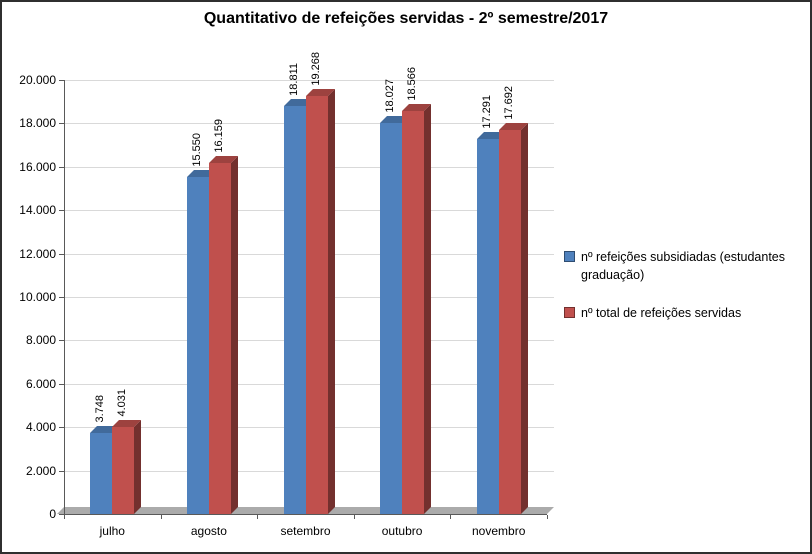  I want to click on legend-item: nº total de refeições servidas, so click(687, 313).